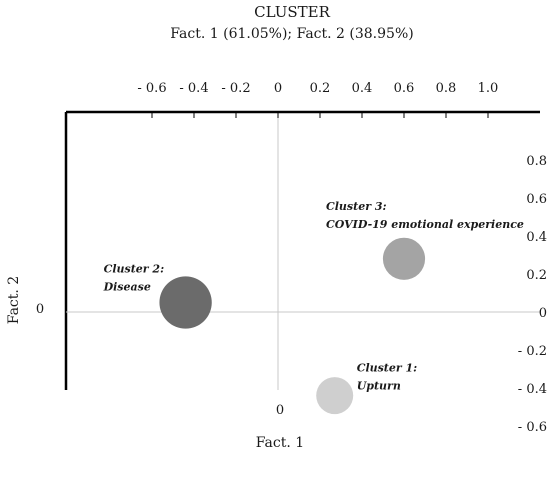 The width and height of the screenshot is (550, 484). Describe the element at coordinates (362, 88) in the screenshot. I see `x-tick-label: 0.4` at that location.